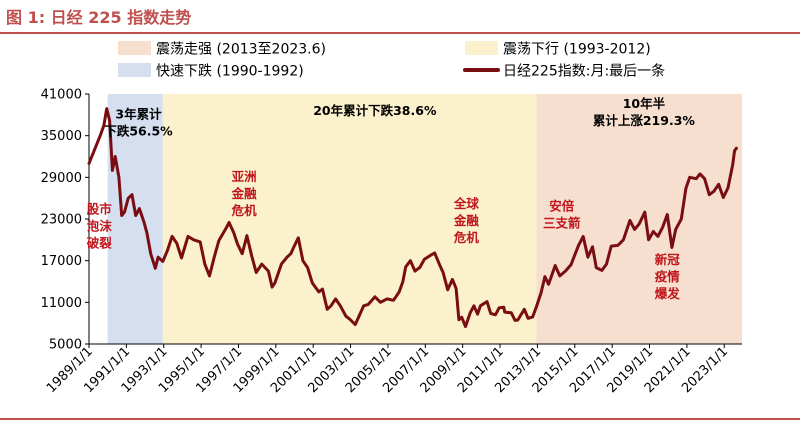 The image size is (800, 447). Describe the element at coordinates (138, 130) in the screenshot. I see `annotation-0-line-1: 下跌56.5%` at that location.